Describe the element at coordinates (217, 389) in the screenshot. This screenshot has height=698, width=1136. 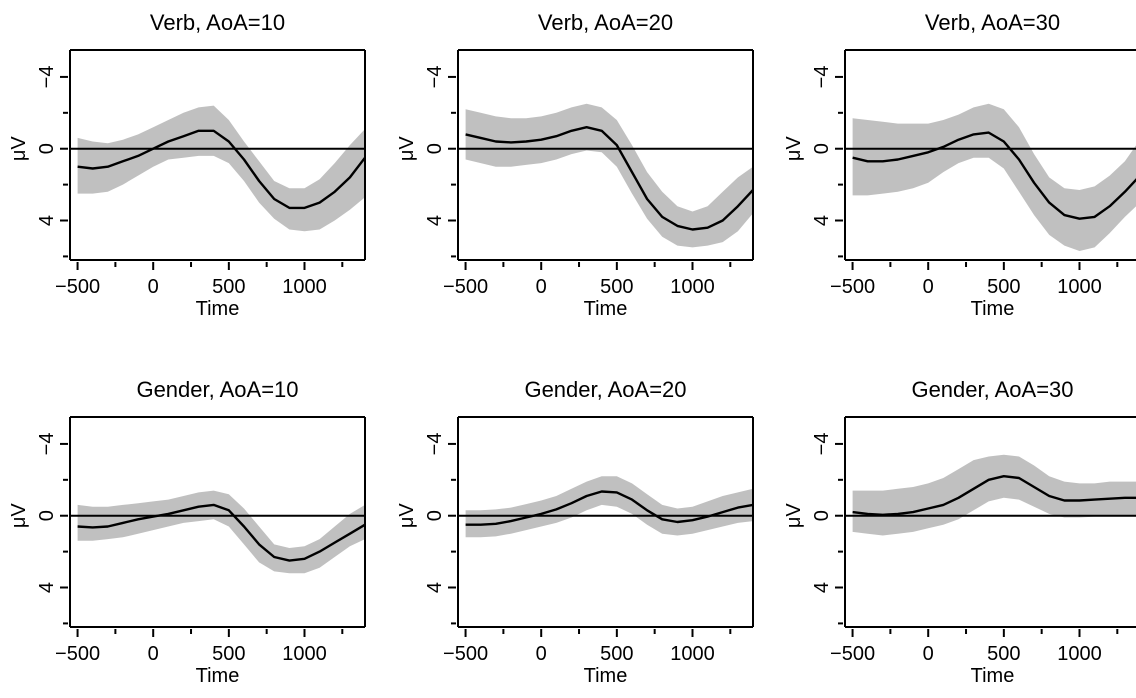
I see `panel-title: Gender, AoA=10` at that location.